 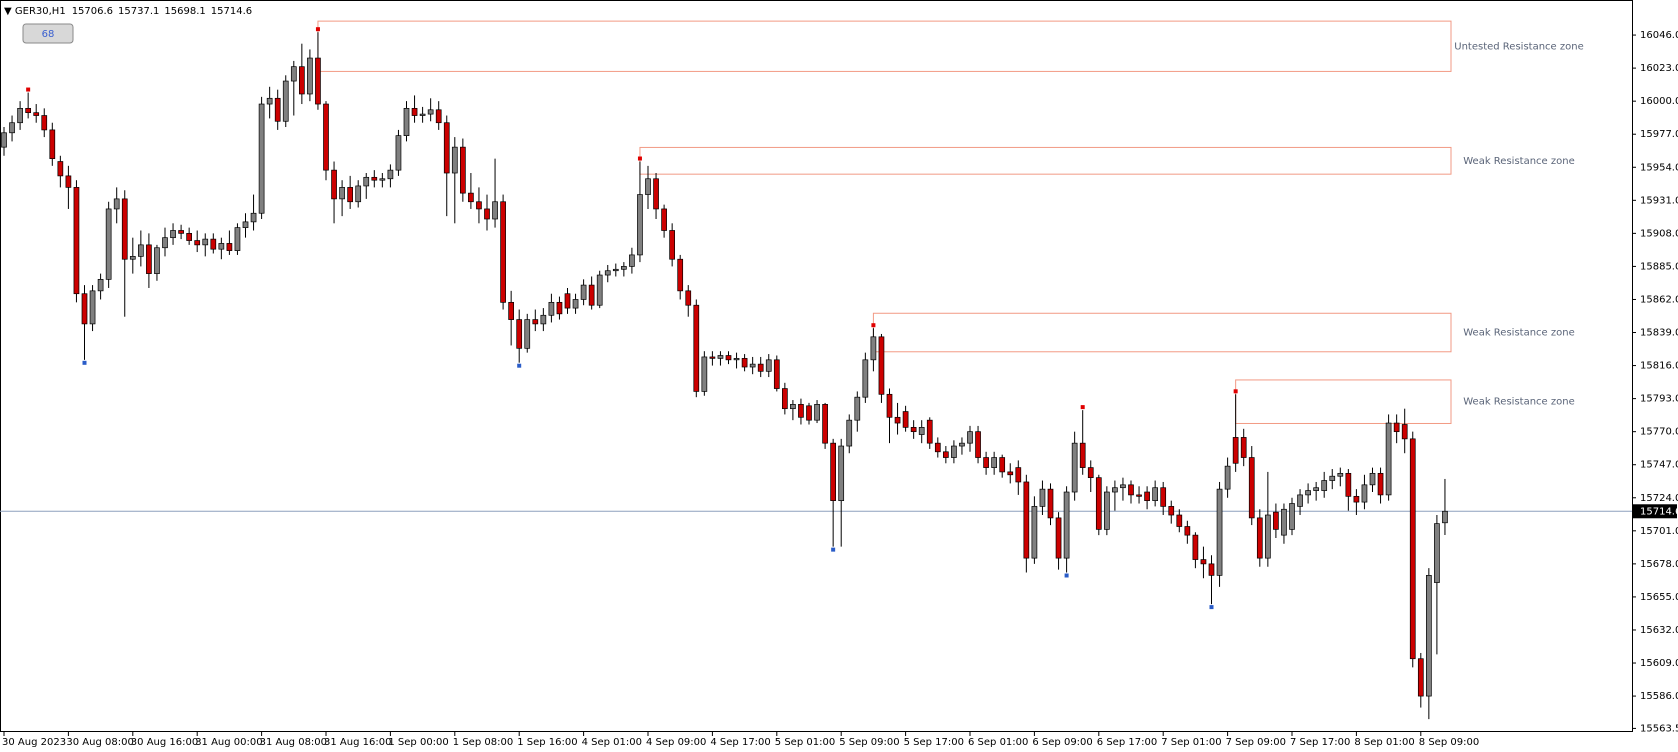 What do you see at coordinates (1518, 46) in the screenshot?
I see `zone-label: Untested Resistance zone` at bounding box center [1518, 46].